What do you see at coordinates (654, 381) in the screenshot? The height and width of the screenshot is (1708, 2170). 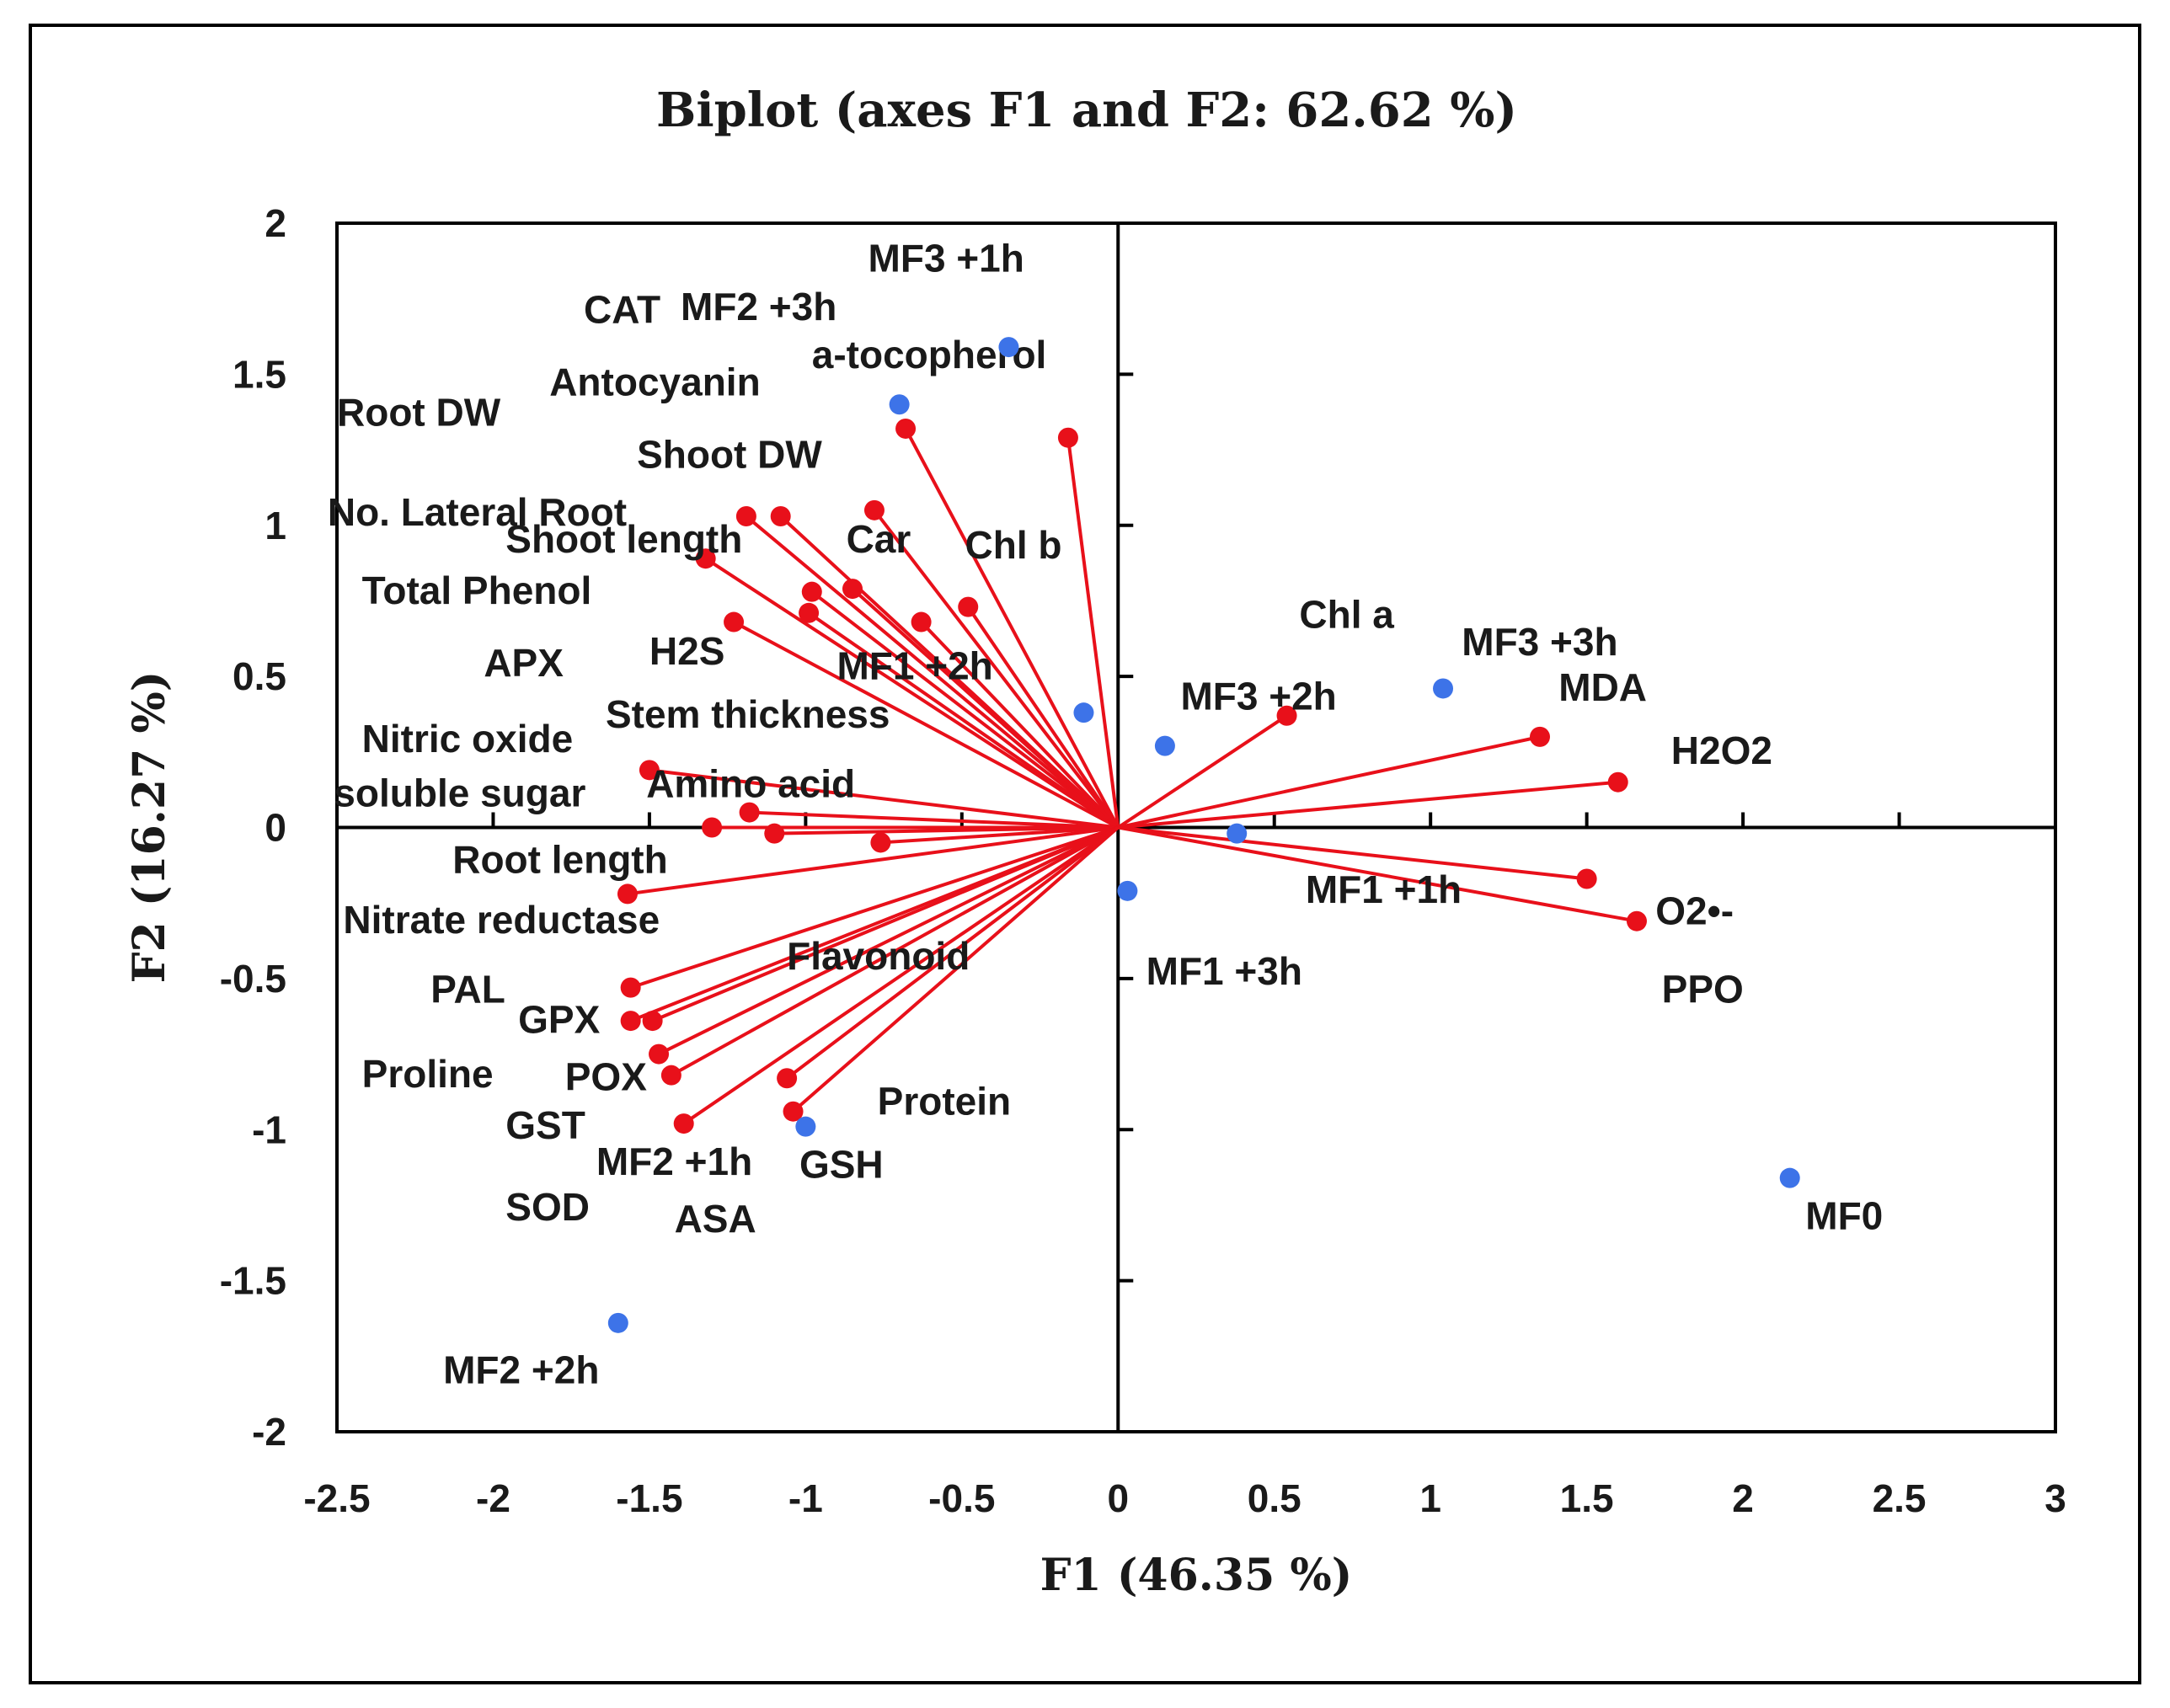 I see `variable-label: Antocyanin` at bounding box center [654, 381].